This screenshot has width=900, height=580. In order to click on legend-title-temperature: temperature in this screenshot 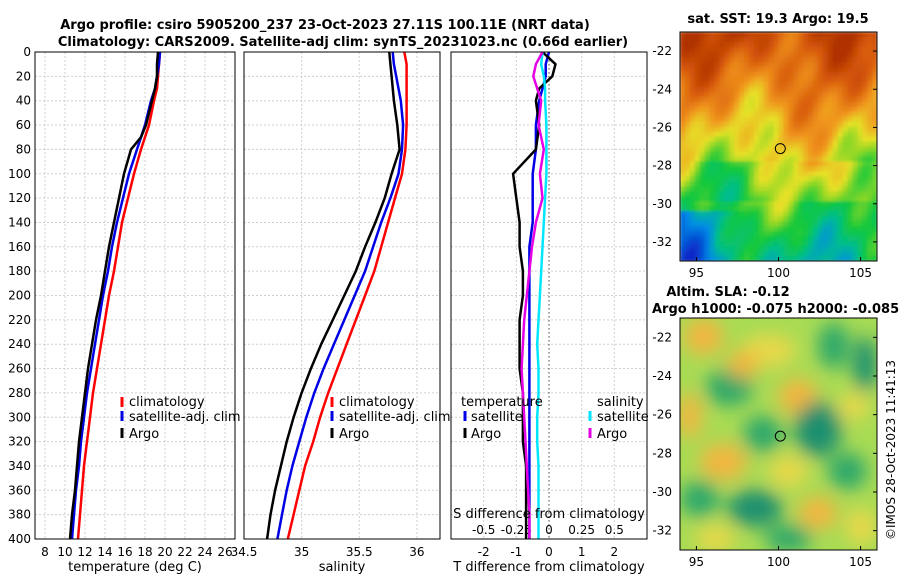, I will do `click(502, 402)`.